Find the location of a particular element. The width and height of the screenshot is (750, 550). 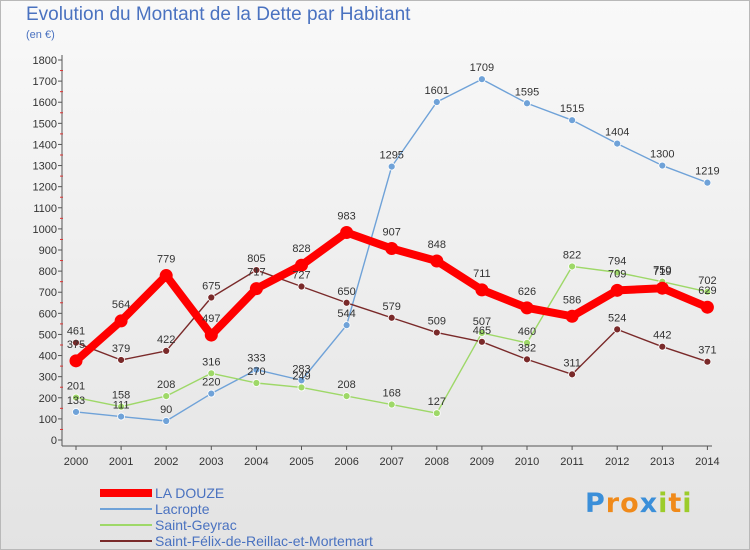

data-label: 422 is located at coordinates (166, 340).